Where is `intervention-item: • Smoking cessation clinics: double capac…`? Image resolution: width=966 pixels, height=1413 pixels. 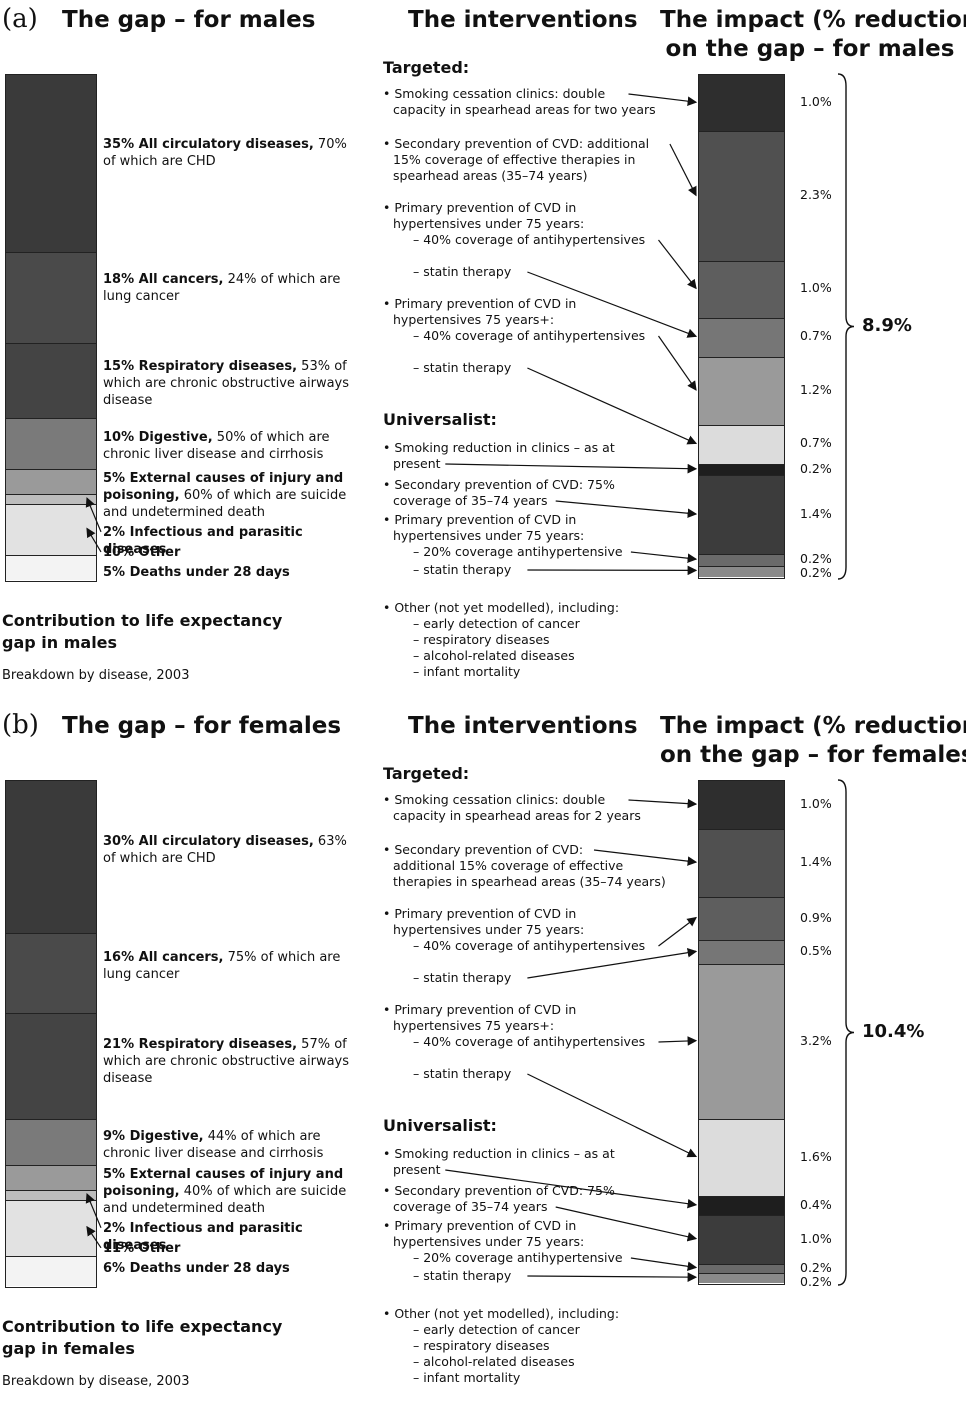 intervention-item: • Smoking cessation clinics: double capac… is located at coordinates (512, 808).